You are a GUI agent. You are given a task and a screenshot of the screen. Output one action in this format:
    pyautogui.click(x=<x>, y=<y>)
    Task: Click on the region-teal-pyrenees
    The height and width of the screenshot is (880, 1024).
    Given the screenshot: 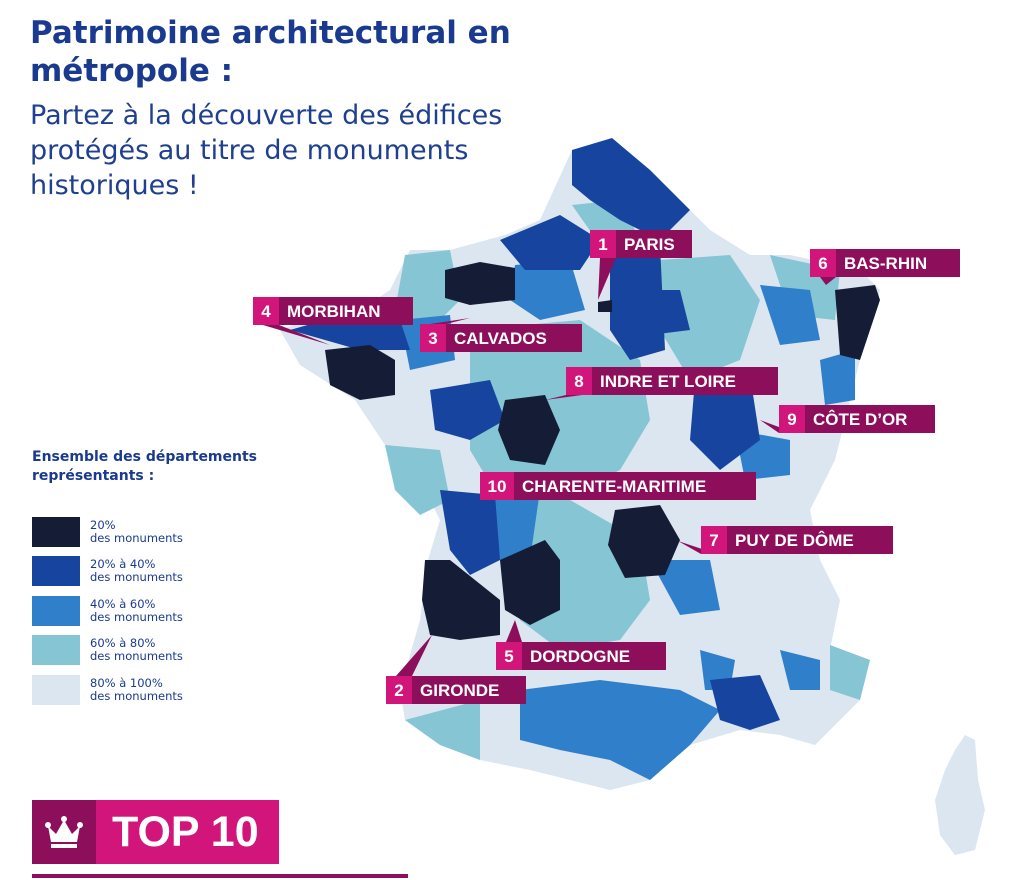 What is the action you would take?
    pyautogui.click(x=442, y=730)
    